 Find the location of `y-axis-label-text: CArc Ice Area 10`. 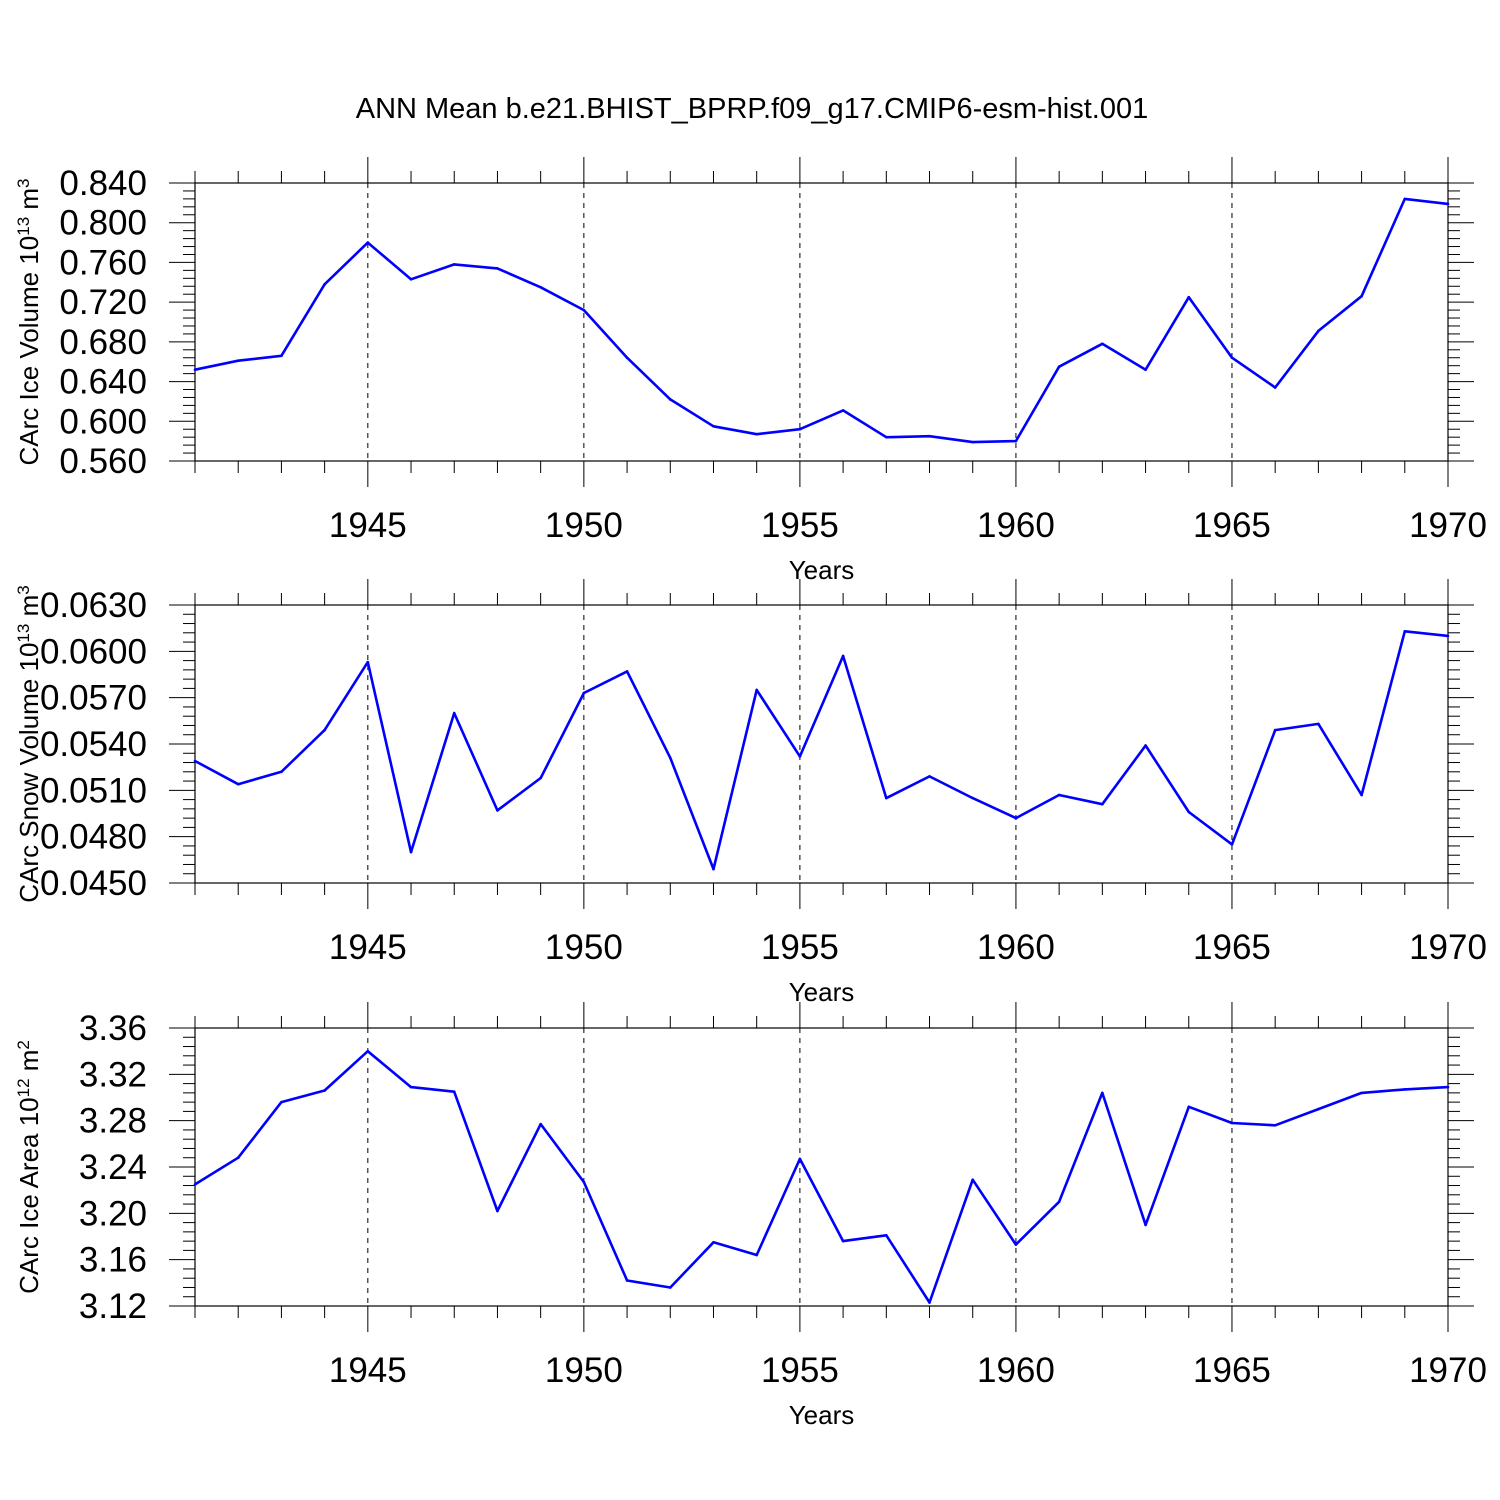

y-axis-label-text: CArc Ice Area 10 is located at coordinates (29, 1195).